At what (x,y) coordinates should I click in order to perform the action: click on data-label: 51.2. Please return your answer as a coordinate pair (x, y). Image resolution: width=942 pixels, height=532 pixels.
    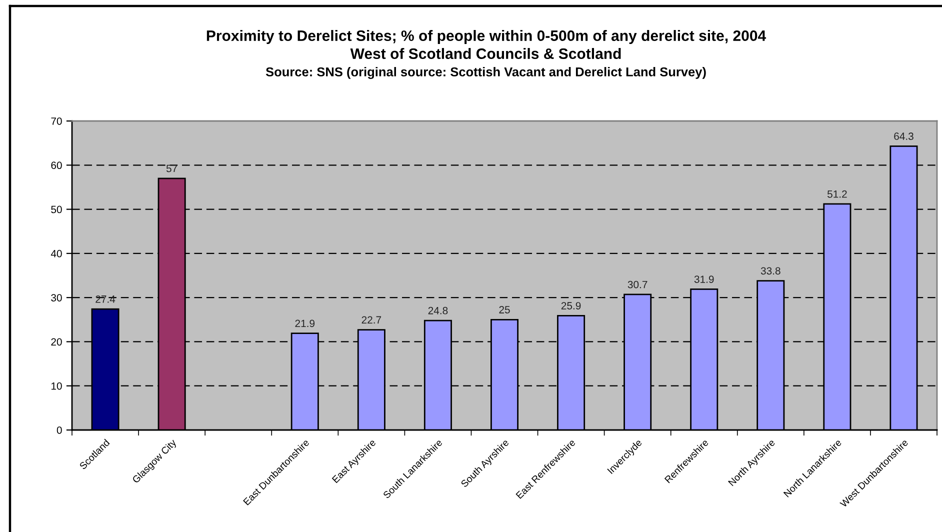
    Looking at the image, I should click on (837, 194).